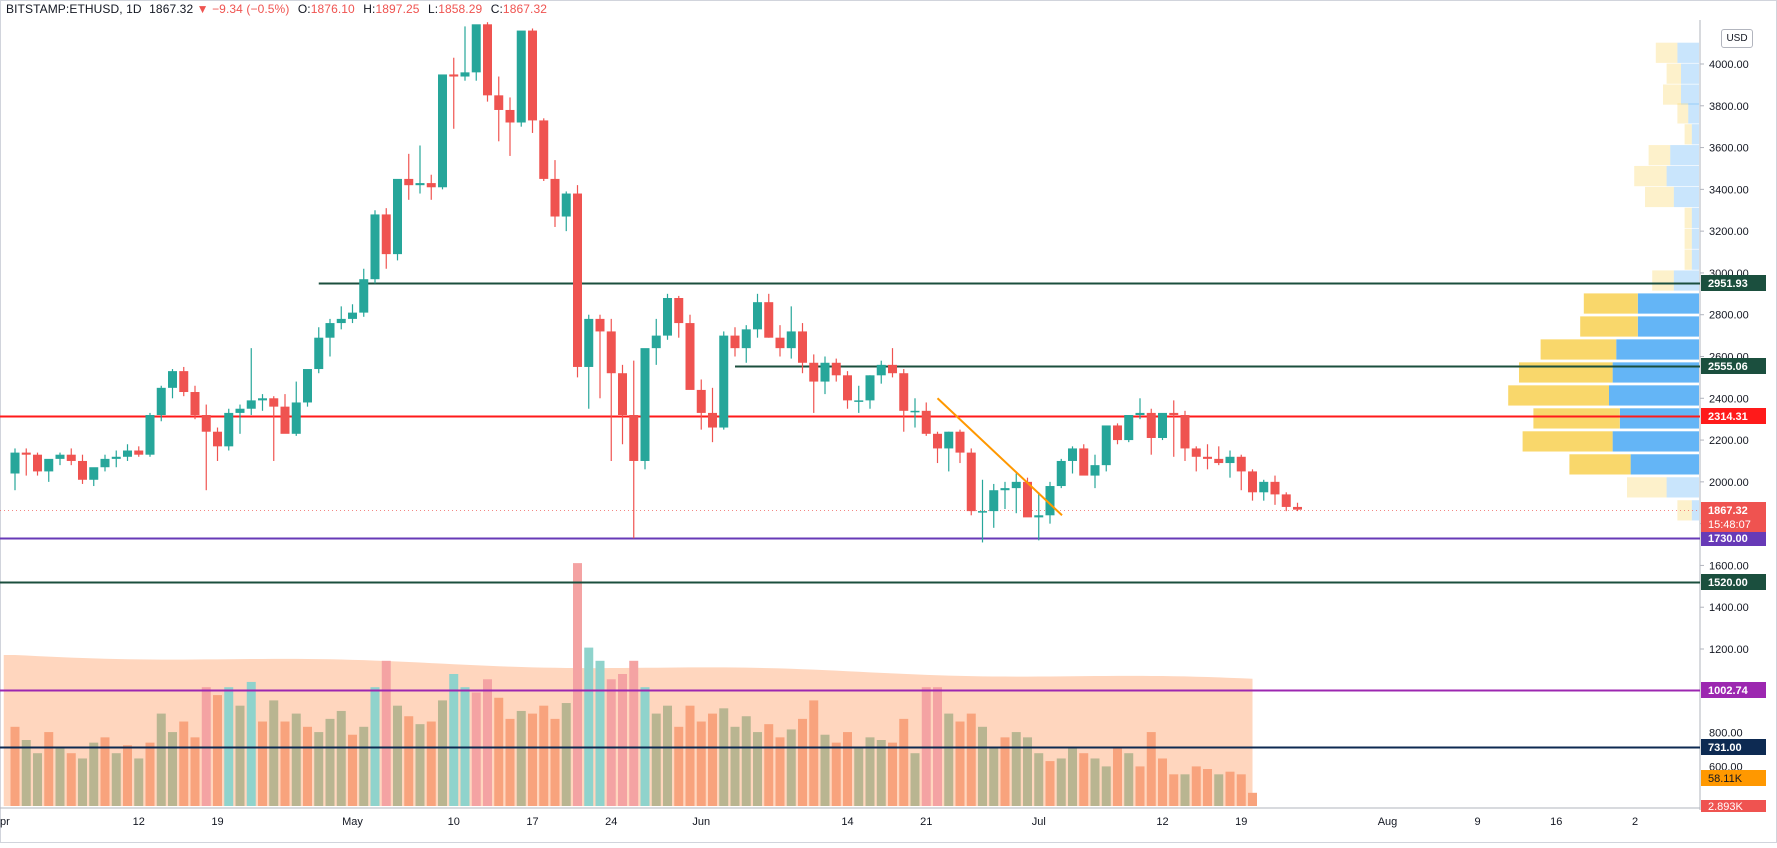 Image resolution: width=1777 pixels, height=848 pixels. What do you see at coordinates (1726, 734) in the screenshot?
I see `price-tick-label: 800.00` at bounding box center [1726, 734].